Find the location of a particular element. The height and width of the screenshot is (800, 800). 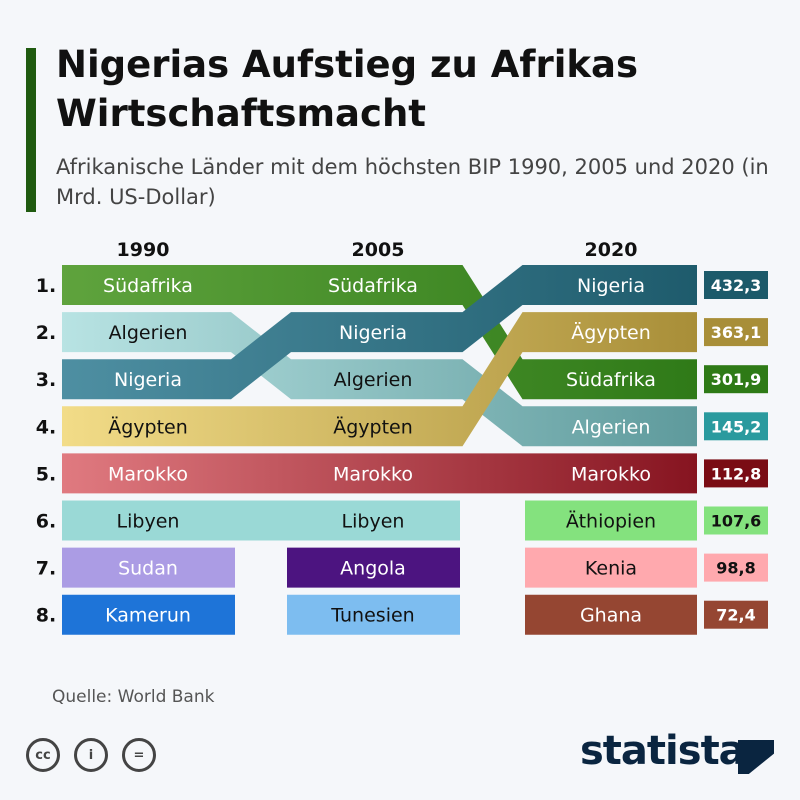

rank-label: 7. is located at coordinates (46, 569).